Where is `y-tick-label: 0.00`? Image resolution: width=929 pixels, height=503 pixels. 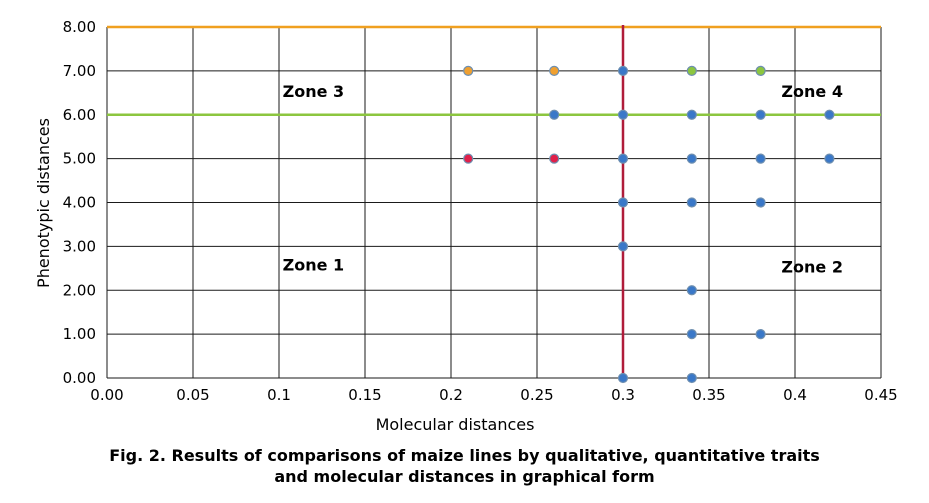
y-tick-label: 0.00 is located at coordinates (79, 378).